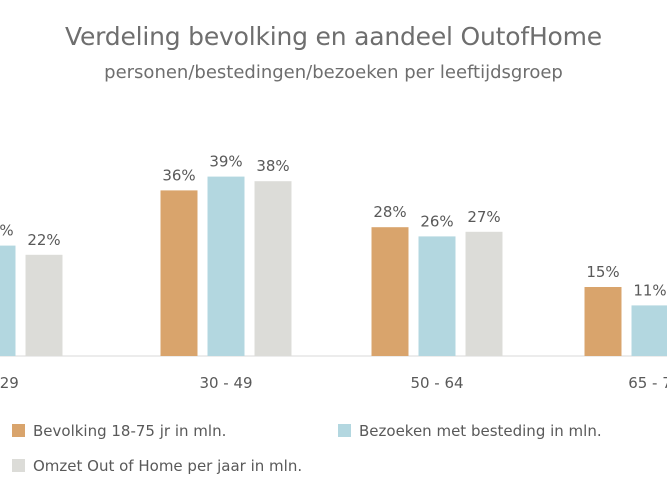 The height and width of the screenshot is (500, 667). I want to click on legend-item-bezoeken: Bezoeken met besteding in mln., so click(470, 431).